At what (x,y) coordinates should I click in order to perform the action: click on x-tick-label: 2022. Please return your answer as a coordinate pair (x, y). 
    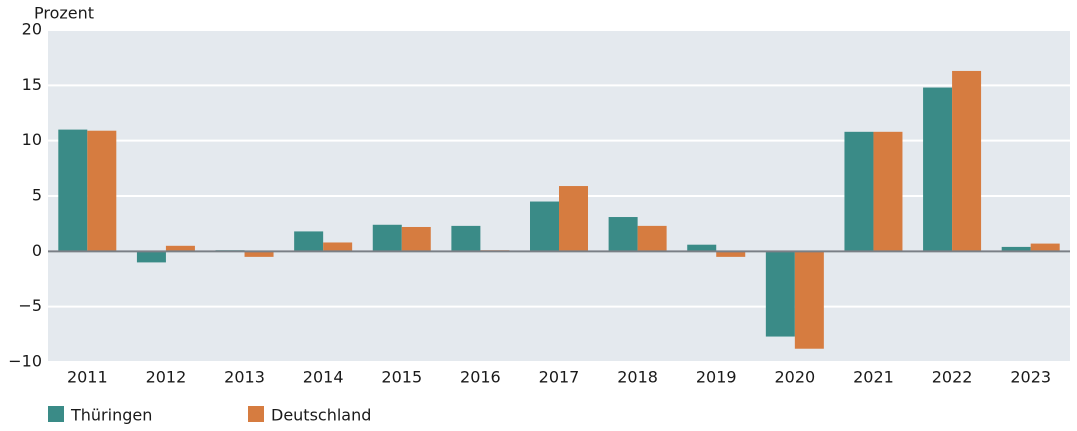
    Looking at the image, I should click on (952, 377).